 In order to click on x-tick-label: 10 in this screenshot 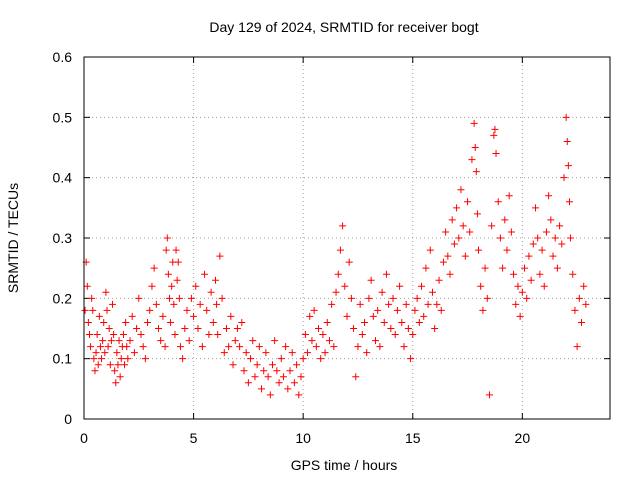, I will do `click(303, 438)`.